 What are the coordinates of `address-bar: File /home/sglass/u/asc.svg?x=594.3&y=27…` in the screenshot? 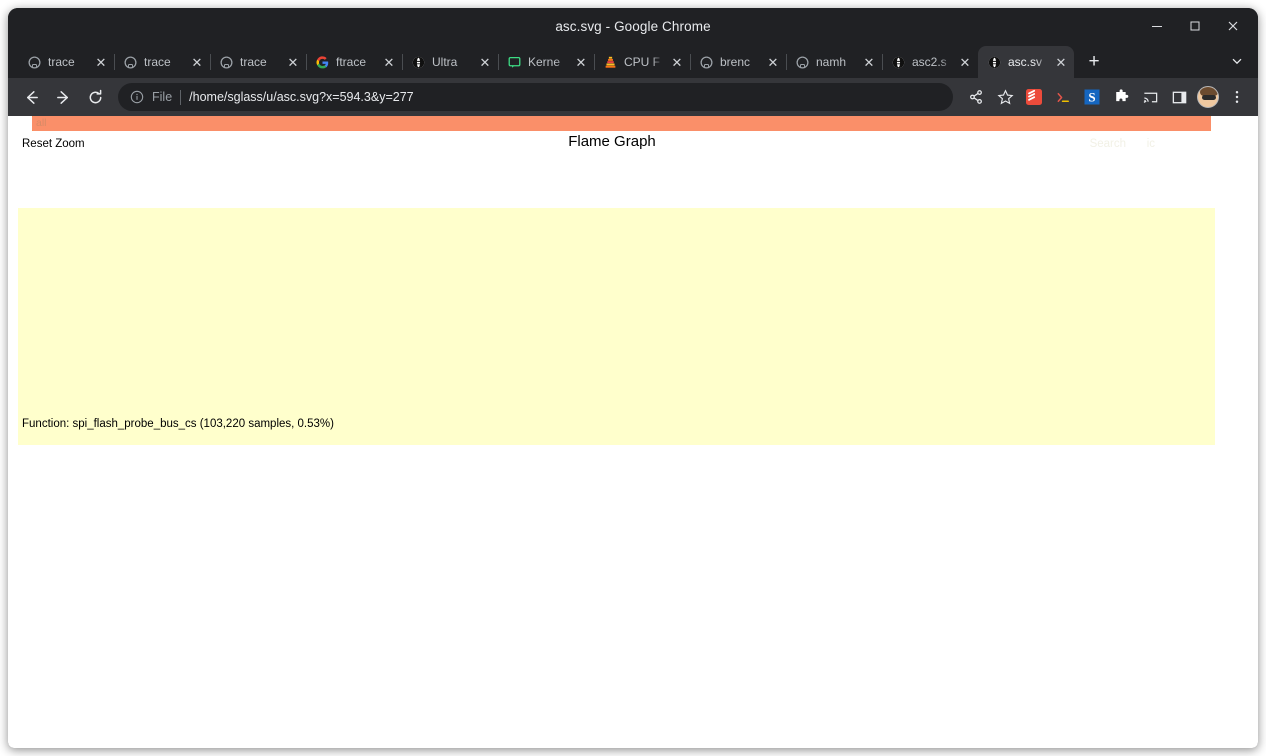 It's located at (535, 97).